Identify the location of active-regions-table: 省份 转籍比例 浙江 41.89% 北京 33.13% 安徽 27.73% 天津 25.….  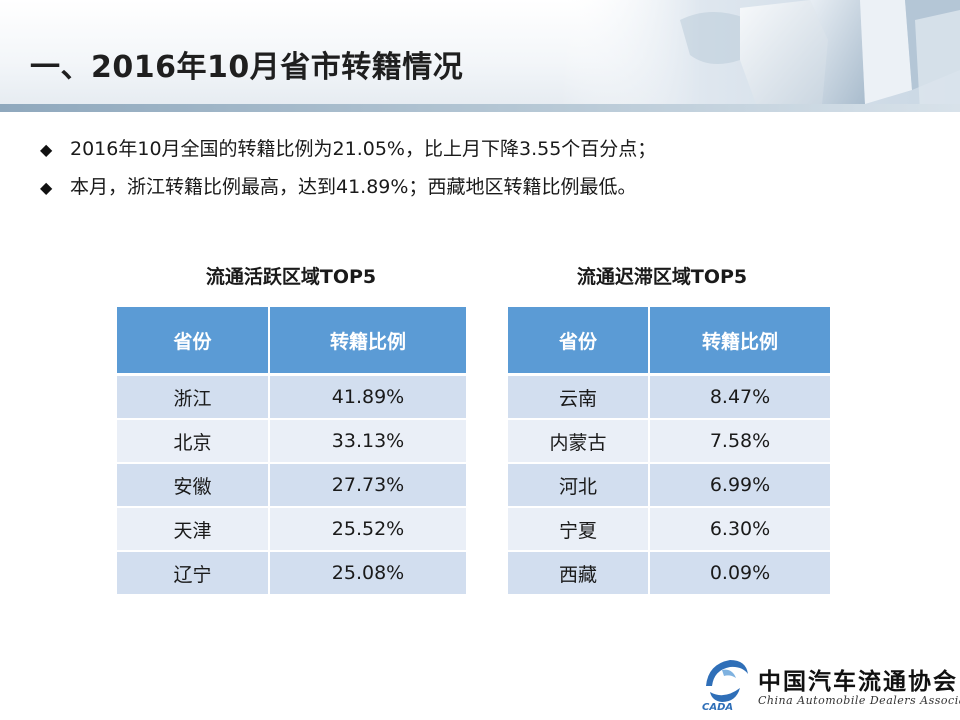
(291, 451).